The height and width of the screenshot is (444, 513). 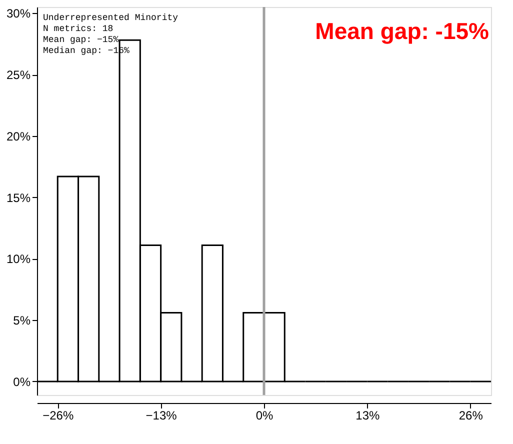 What do you see at coordinates (18, 13) in the screenshot?
I see `y-tick-label: 30%` at bounding box center [18, 13].